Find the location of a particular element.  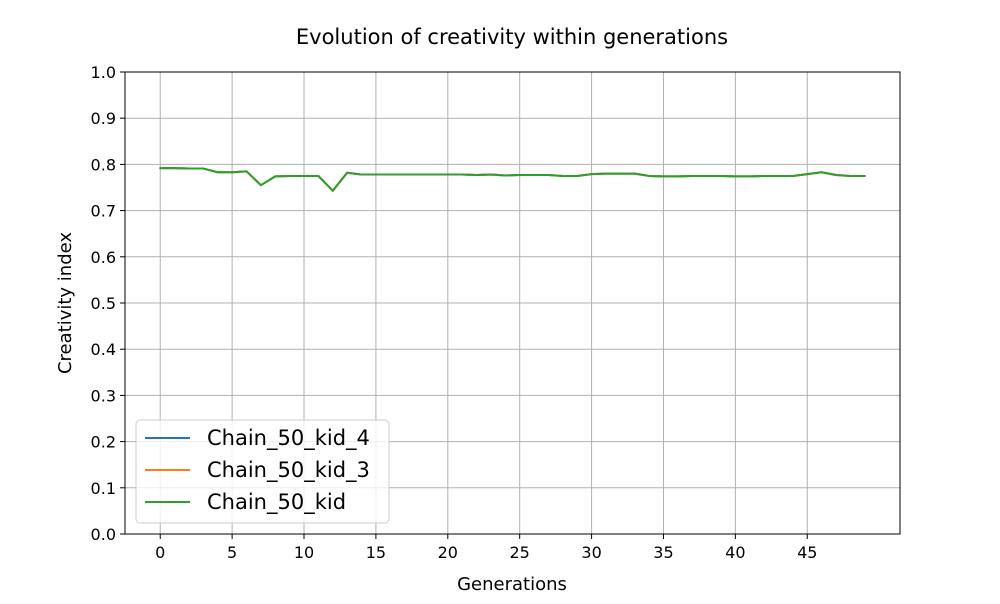

x-tick-label: 5 is located at coordinates (232, 552).